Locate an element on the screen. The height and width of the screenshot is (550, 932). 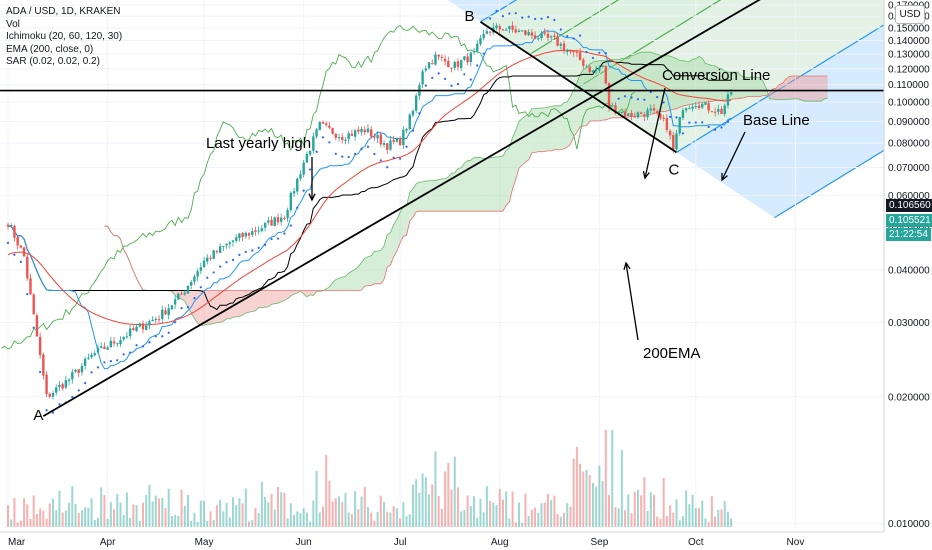
indicator-volume: Vol is located at coordinates (13, 24).